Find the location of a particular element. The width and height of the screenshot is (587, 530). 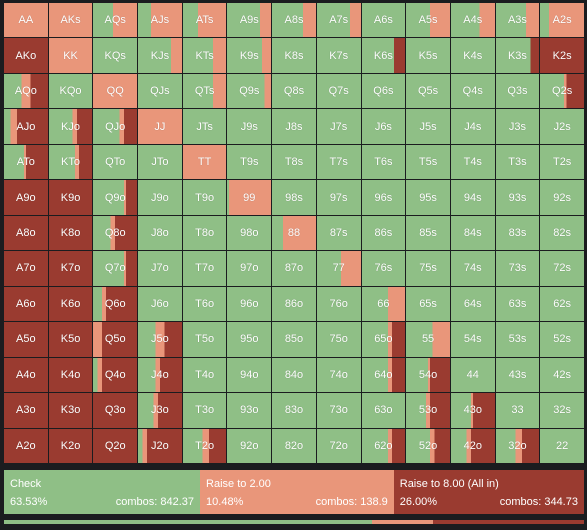

hand-cell: Q7o is located at coordinates (115, 268).